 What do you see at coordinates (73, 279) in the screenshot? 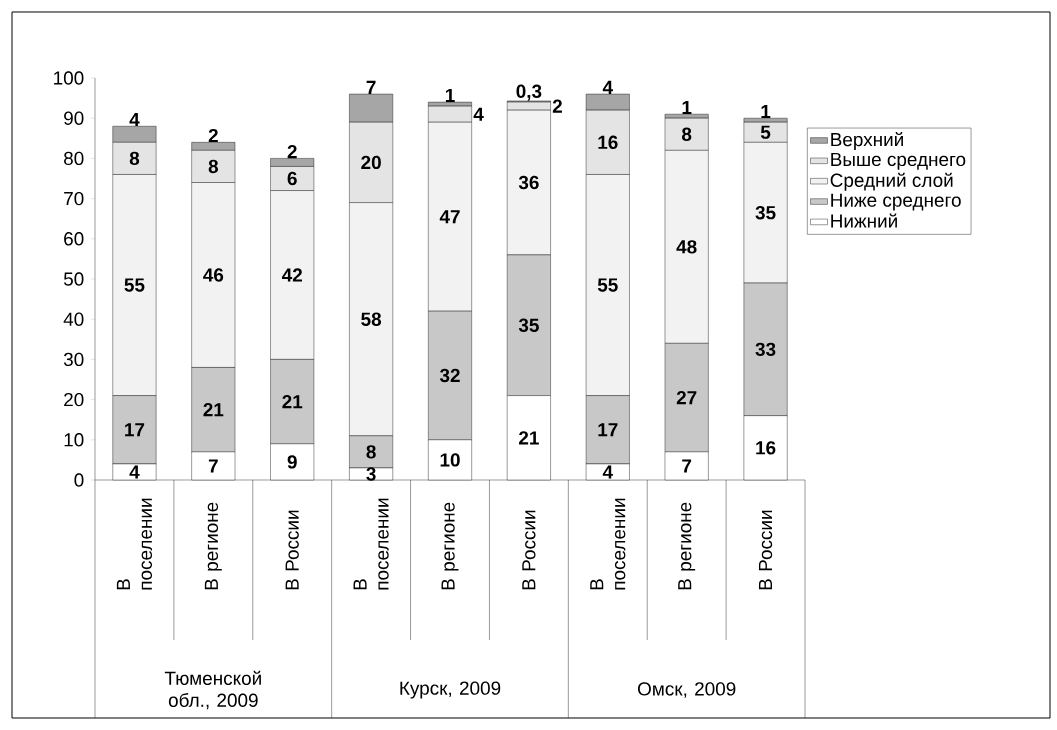
I see `y-tick-label: 50` at bounding box center [73, 279].